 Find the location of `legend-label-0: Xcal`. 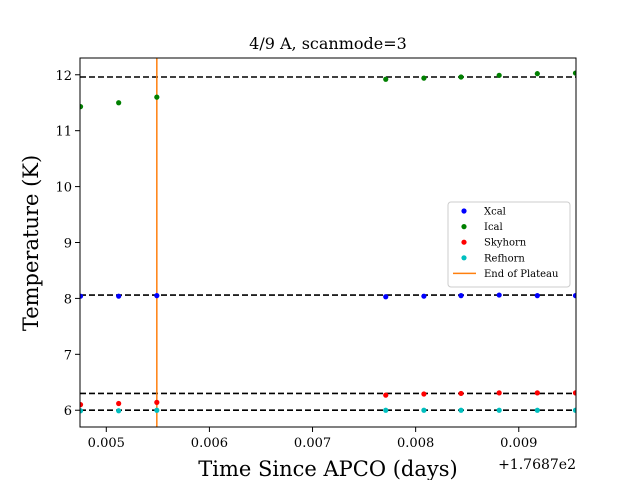

legend-label-0: Xcal is located at coordinates (495, 212).